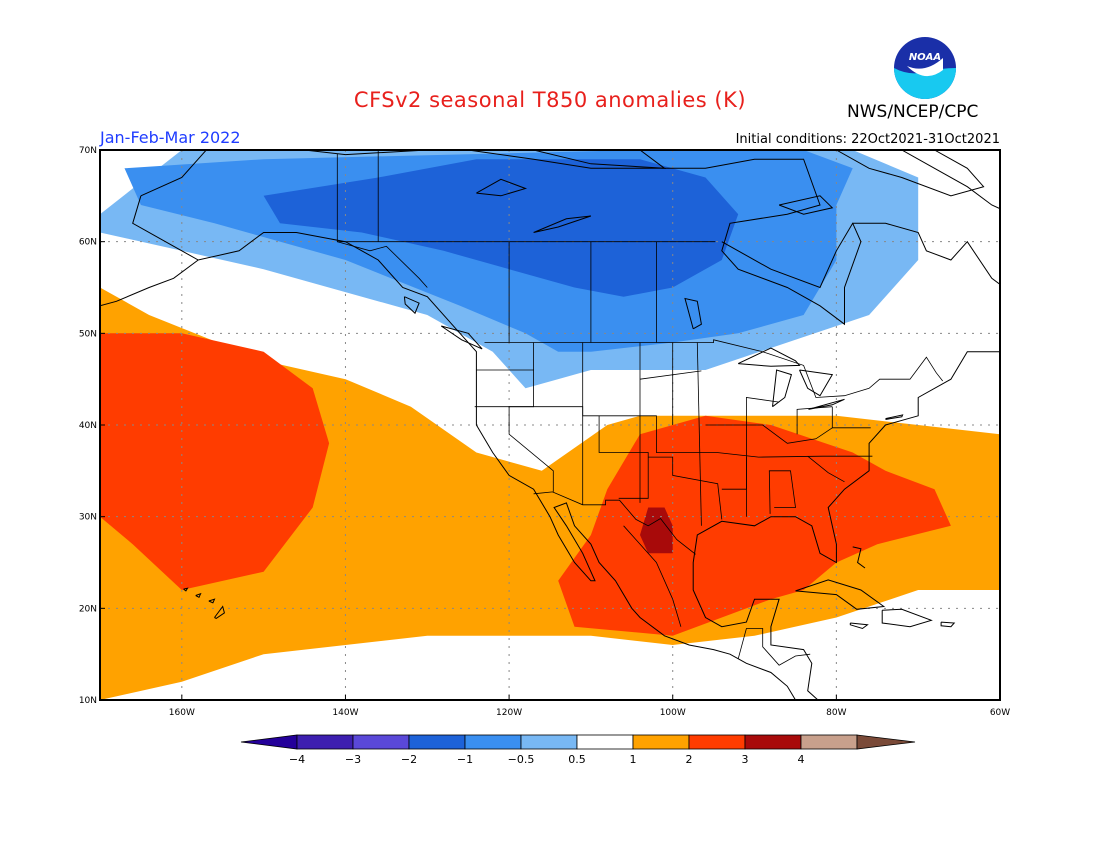  Describe the element at coordinates (88, 151) in the screenshot. I see `lat-tick-label: 70N` at that location.